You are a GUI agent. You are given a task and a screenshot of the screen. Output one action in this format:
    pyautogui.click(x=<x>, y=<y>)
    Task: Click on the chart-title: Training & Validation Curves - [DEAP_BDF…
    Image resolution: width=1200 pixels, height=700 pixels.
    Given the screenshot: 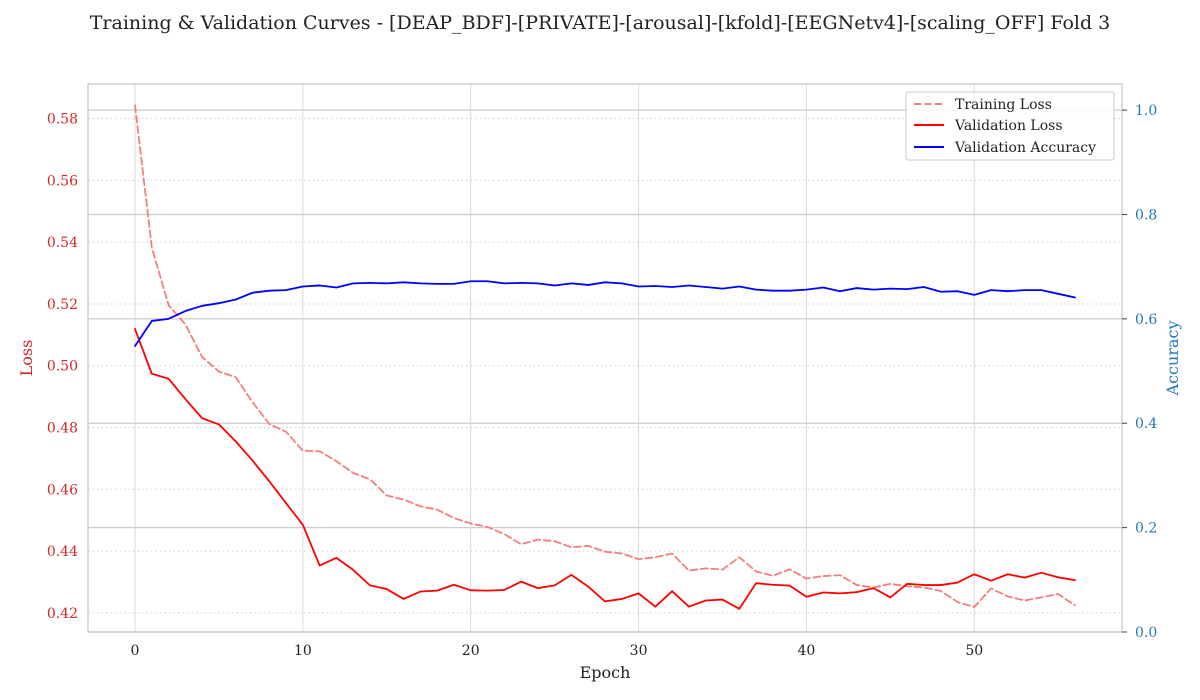 What is the action you would take?
    pyautogui.click(x=600, y=23)
    